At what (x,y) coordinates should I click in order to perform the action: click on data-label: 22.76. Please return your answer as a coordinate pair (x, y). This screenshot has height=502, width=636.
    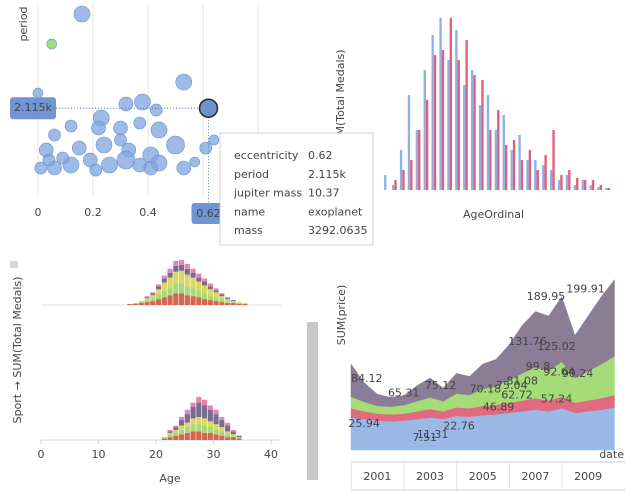
    Looking at the image, I should click on (459, 425).